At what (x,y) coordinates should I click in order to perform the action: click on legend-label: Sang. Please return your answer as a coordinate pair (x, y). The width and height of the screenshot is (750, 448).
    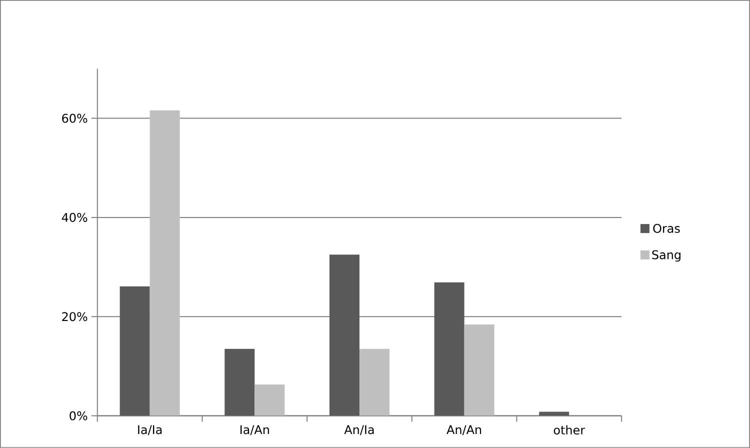
    Looking at the image, I should click on (666, 256).